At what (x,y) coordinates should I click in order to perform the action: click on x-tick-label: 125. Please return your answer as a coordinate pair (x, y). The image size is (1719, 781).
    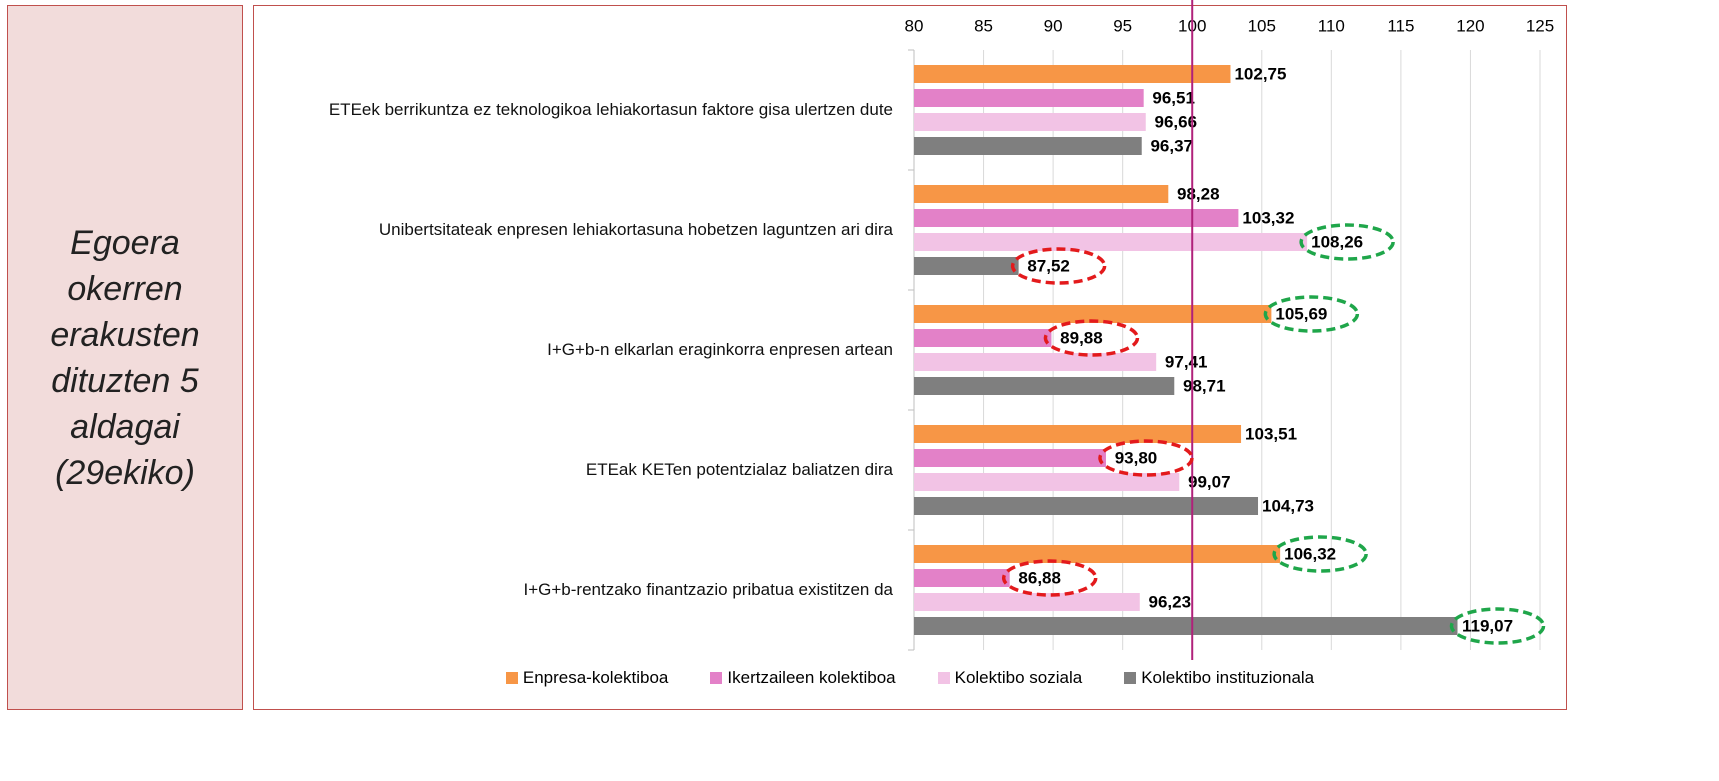
    Looking at the image, I should click on (1540, 25).